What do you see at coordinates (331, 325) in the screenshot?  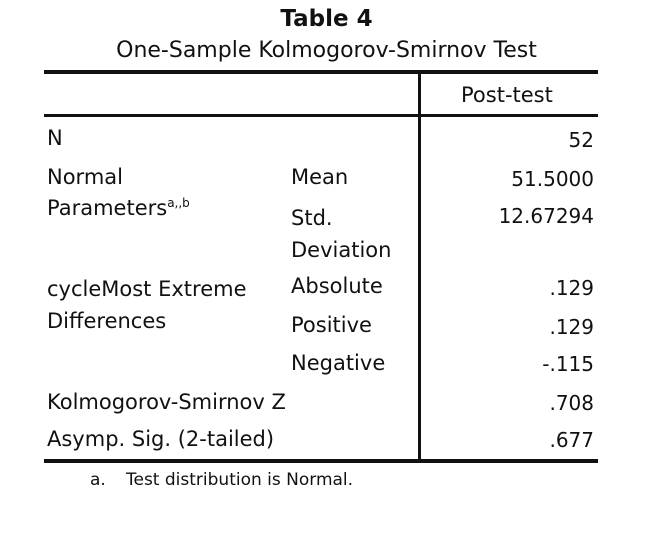 I see `sublabel-positive: Positive` at bounding box center [331, 325].